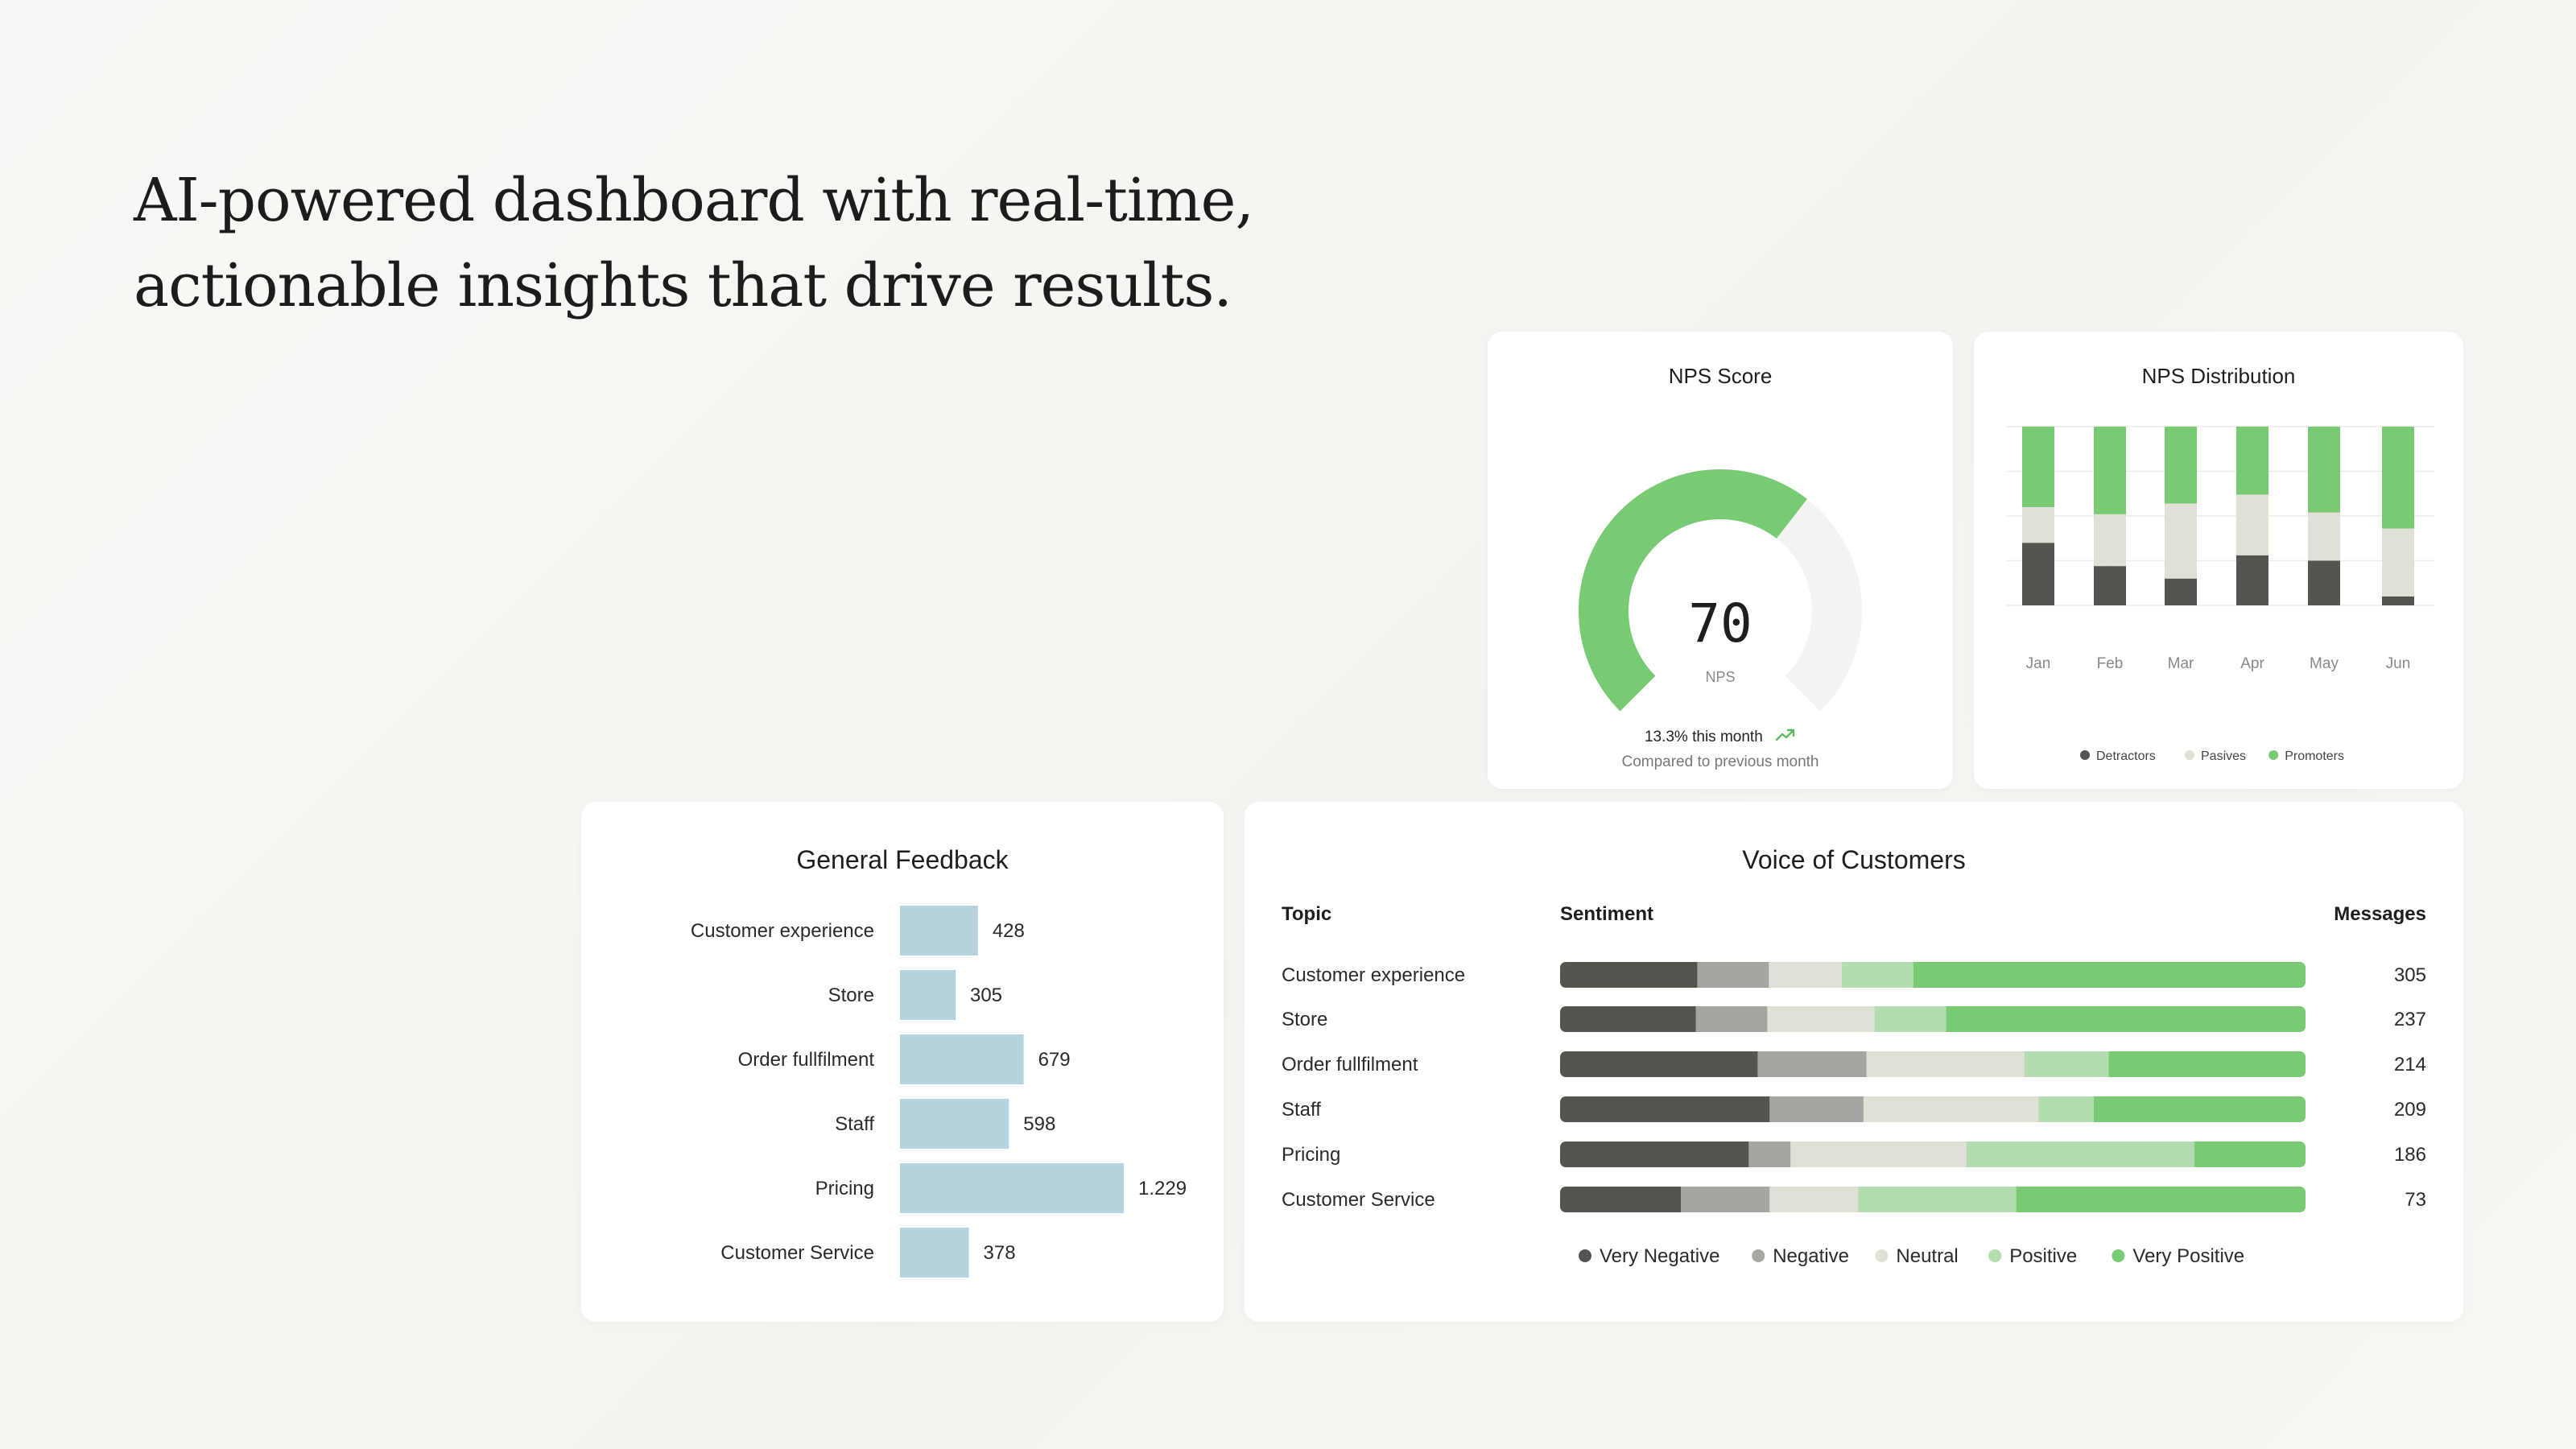 This screenshot has height=1449, width=2576. I want to click on value-label: 305, so click(986, 995).